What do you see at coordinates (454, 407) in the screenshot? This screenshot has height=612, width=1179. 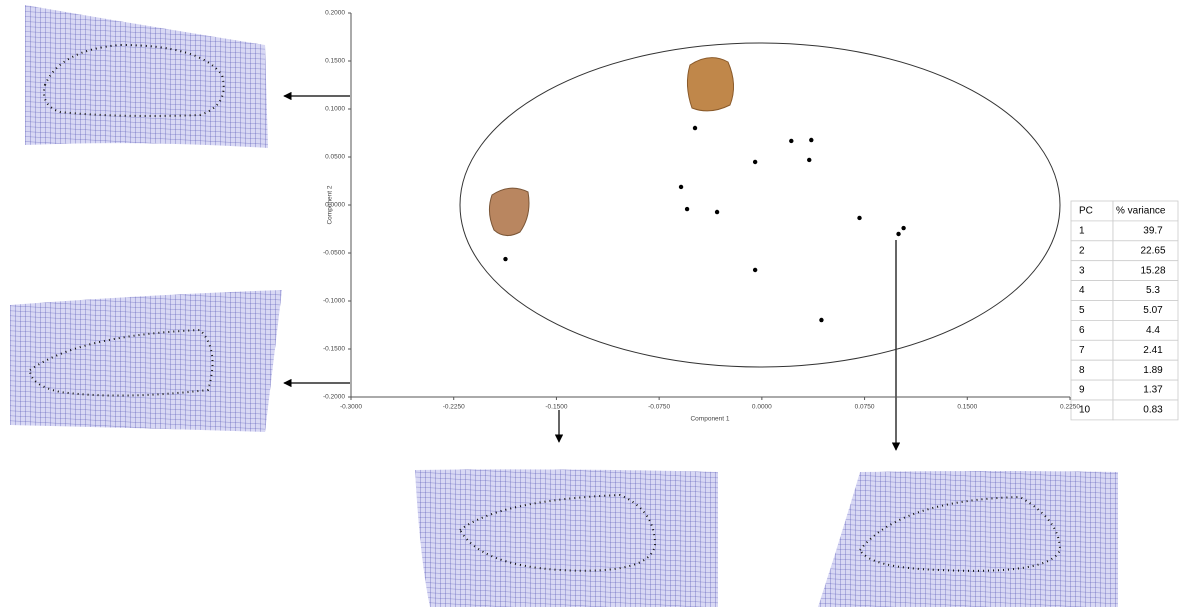 I see `x-tick-label: -0.2250` at bounding box center [454, 407].